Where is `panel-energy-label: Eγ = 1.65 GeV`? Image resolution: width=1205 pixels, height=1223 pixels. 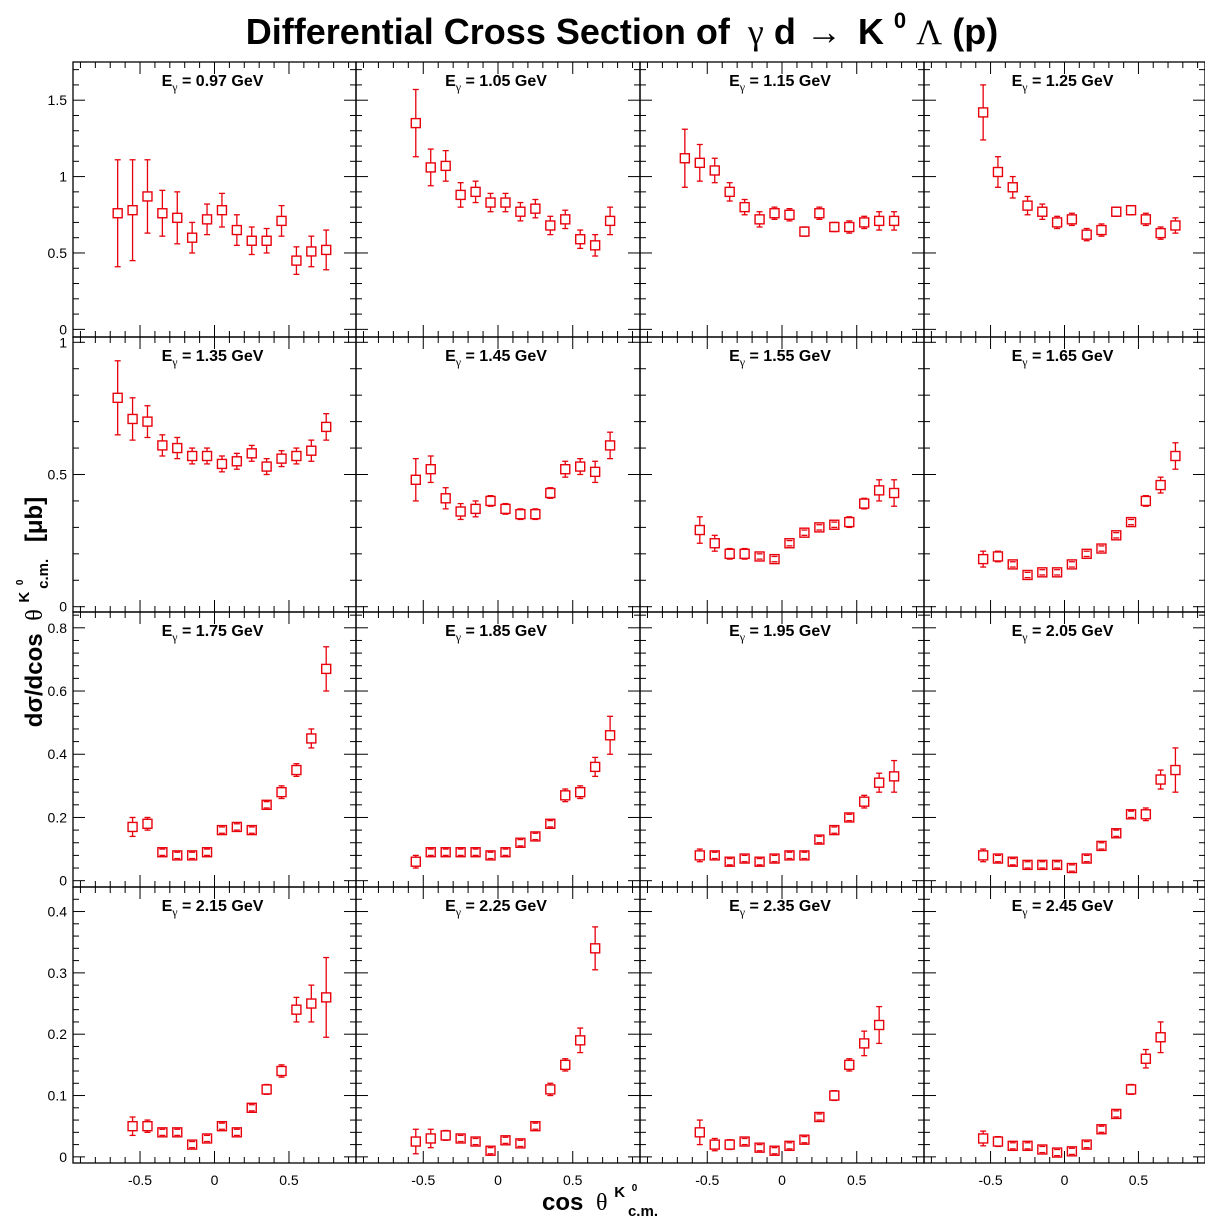
panel-energy-label: Eγ = 1.65 GeV is located at coordinates (1063, 358).